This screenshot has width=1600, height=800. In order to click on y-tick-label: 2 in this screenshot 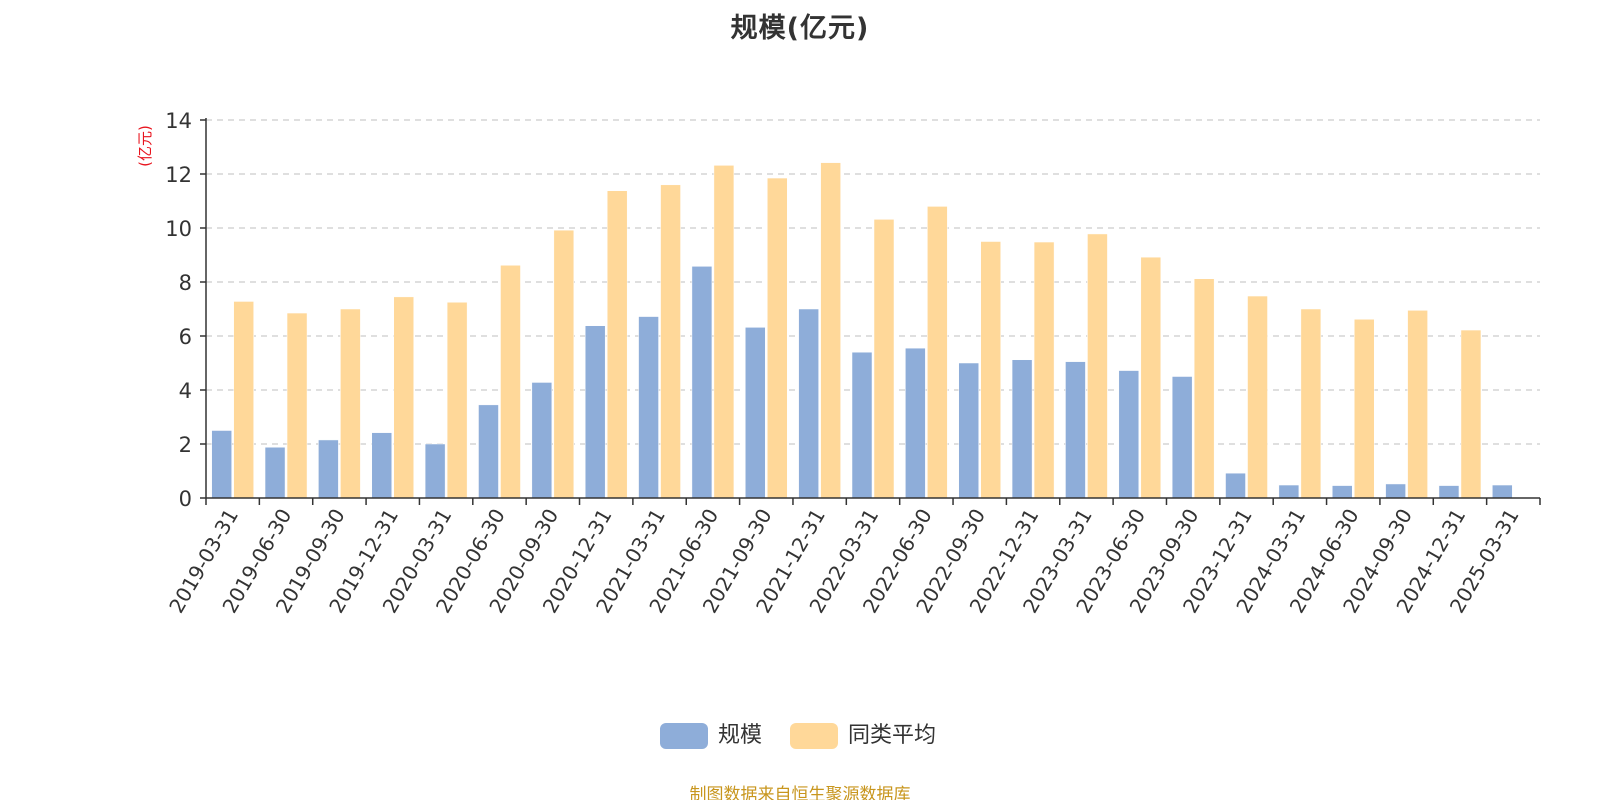, I will do `click(185, 445)`.